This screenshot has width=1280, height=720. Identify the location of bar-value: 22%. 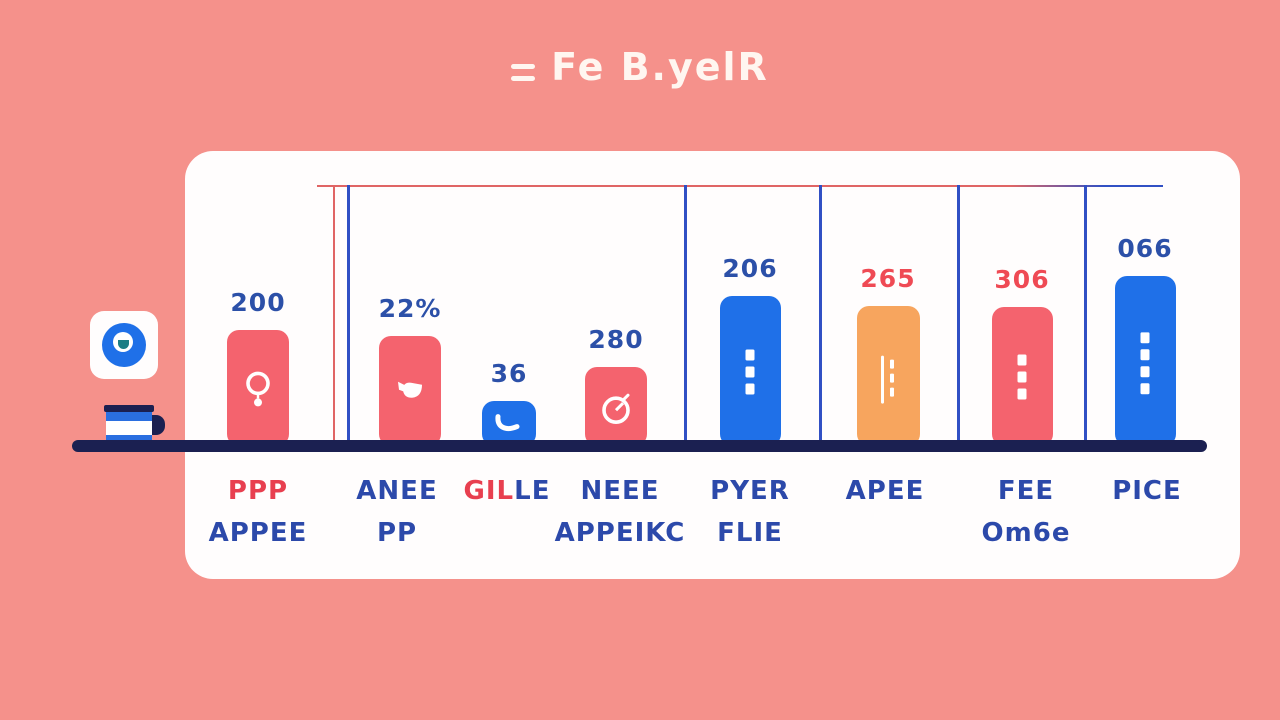
(410, 308).